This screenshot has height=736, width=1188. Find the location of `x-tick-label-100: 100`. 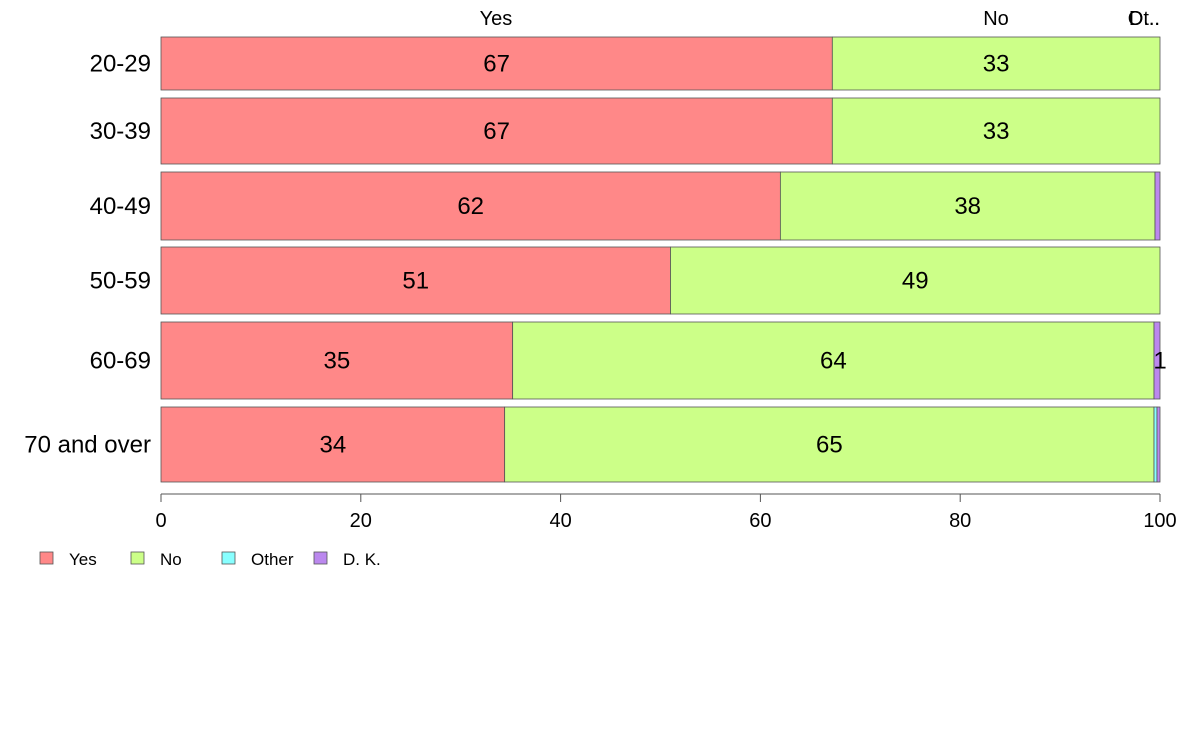

x-tick-label-100: 100 is located at coordinates (1159, 521).